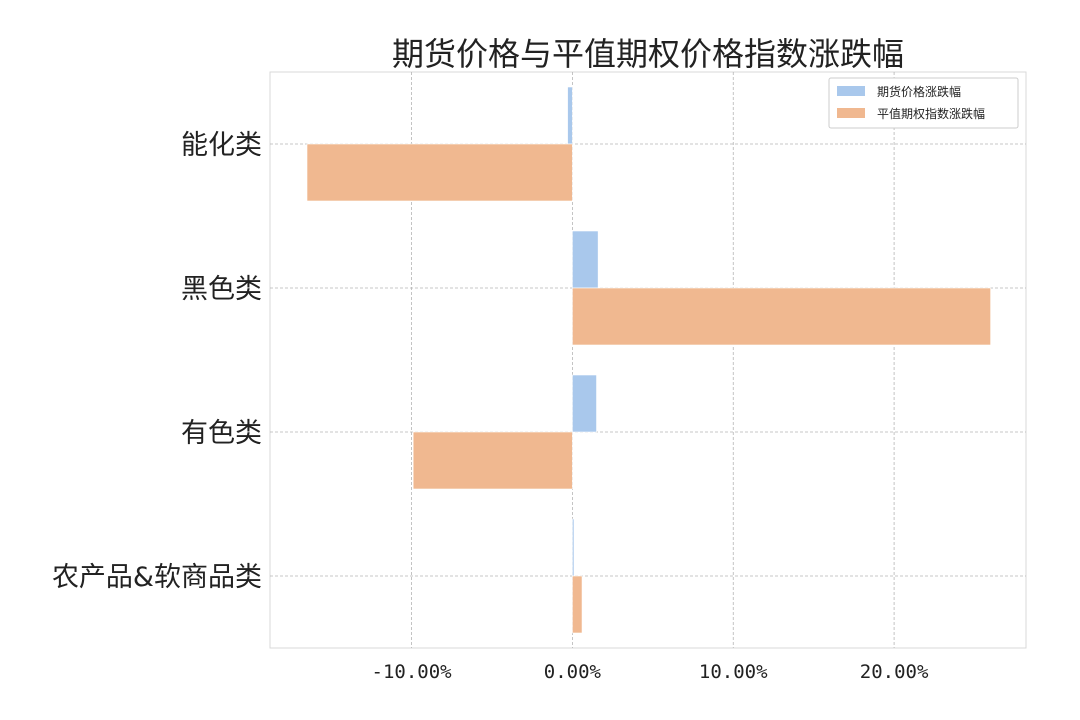 Image resolution: width=1080 pixels, height=720 pixels. I want to click on x-tick-label: 0.00%, so click(573, 672).